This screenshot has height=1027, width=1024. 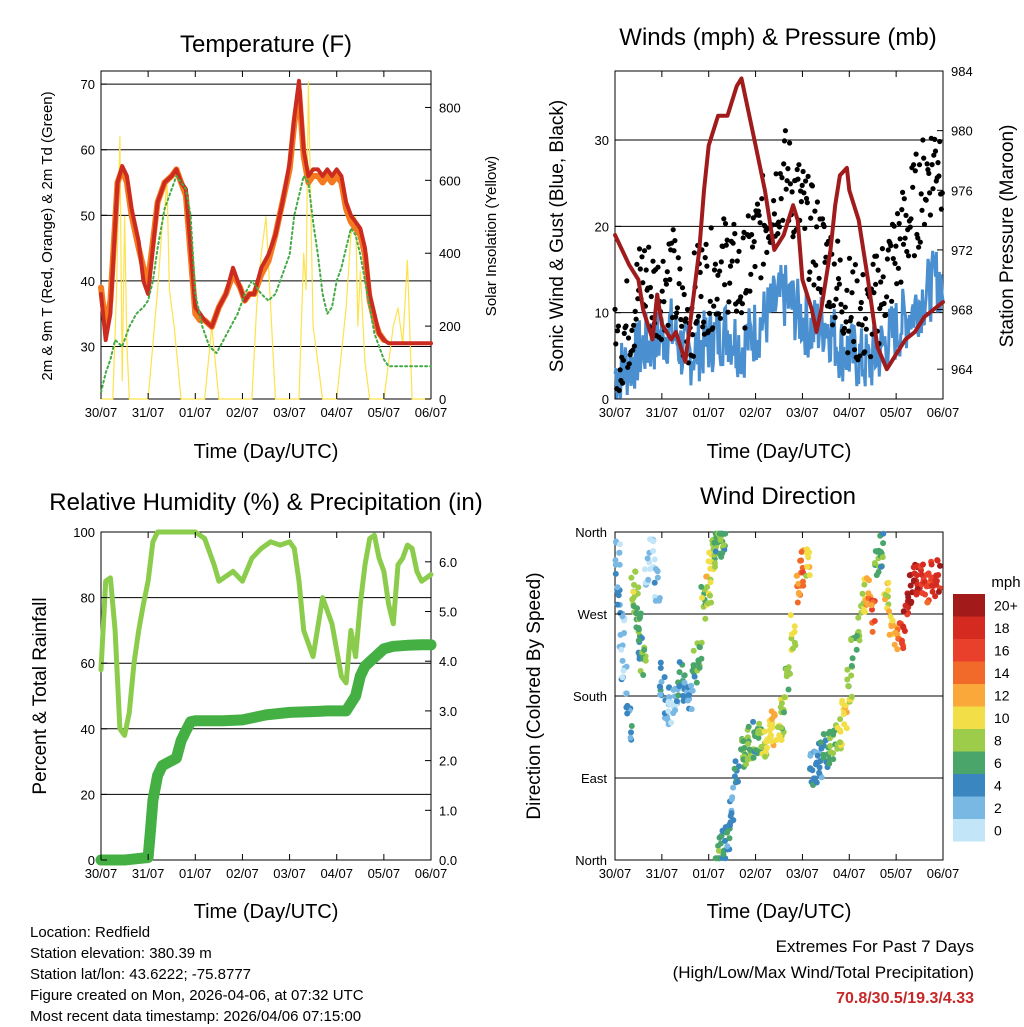 What do you see at coordinates (448, 562) in the screenshot?
I see `y-tick-label-right: 6.0` at bounding box center [448, 562].